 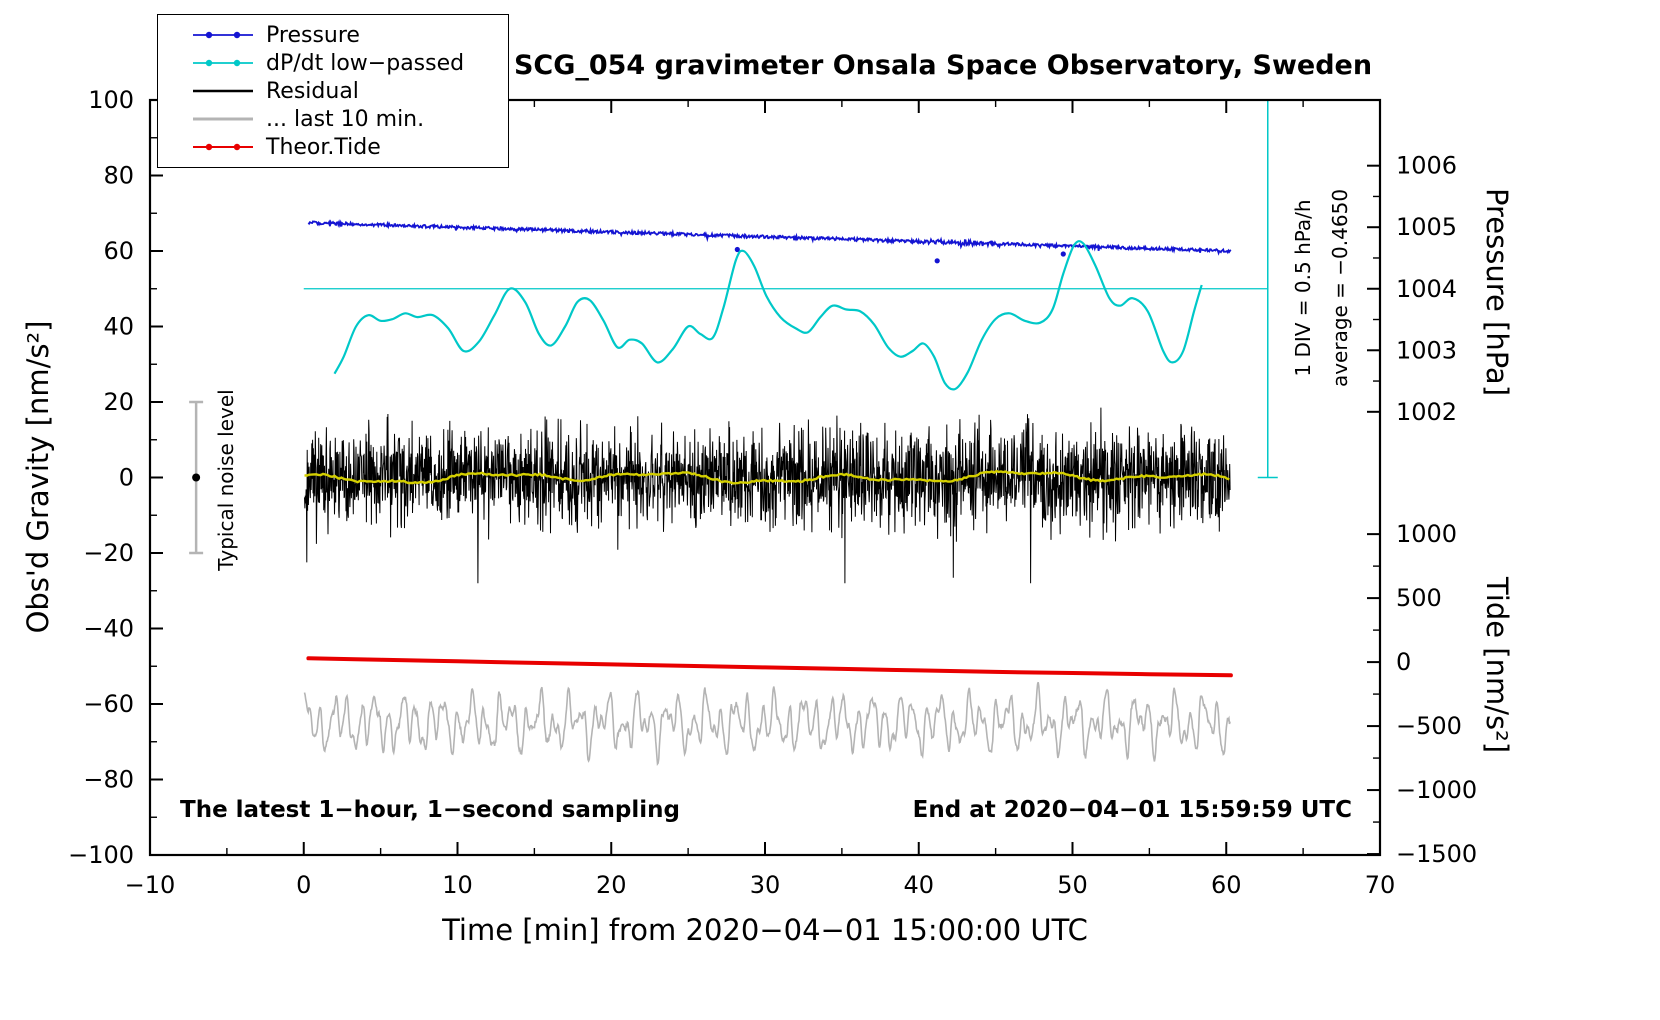 I want to click on y-tick-label-gravity: 20, so click(x=118, y=402).